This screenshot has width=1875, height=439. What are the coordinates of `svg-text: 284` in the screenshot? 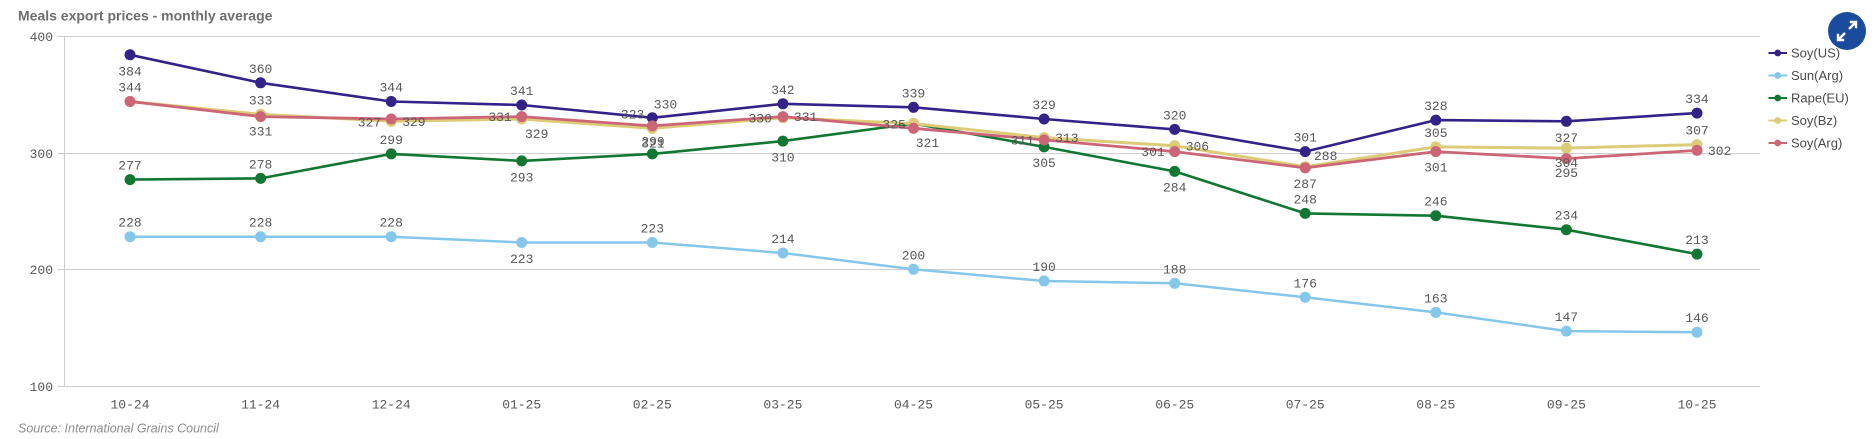 It's located at (1175, 187).